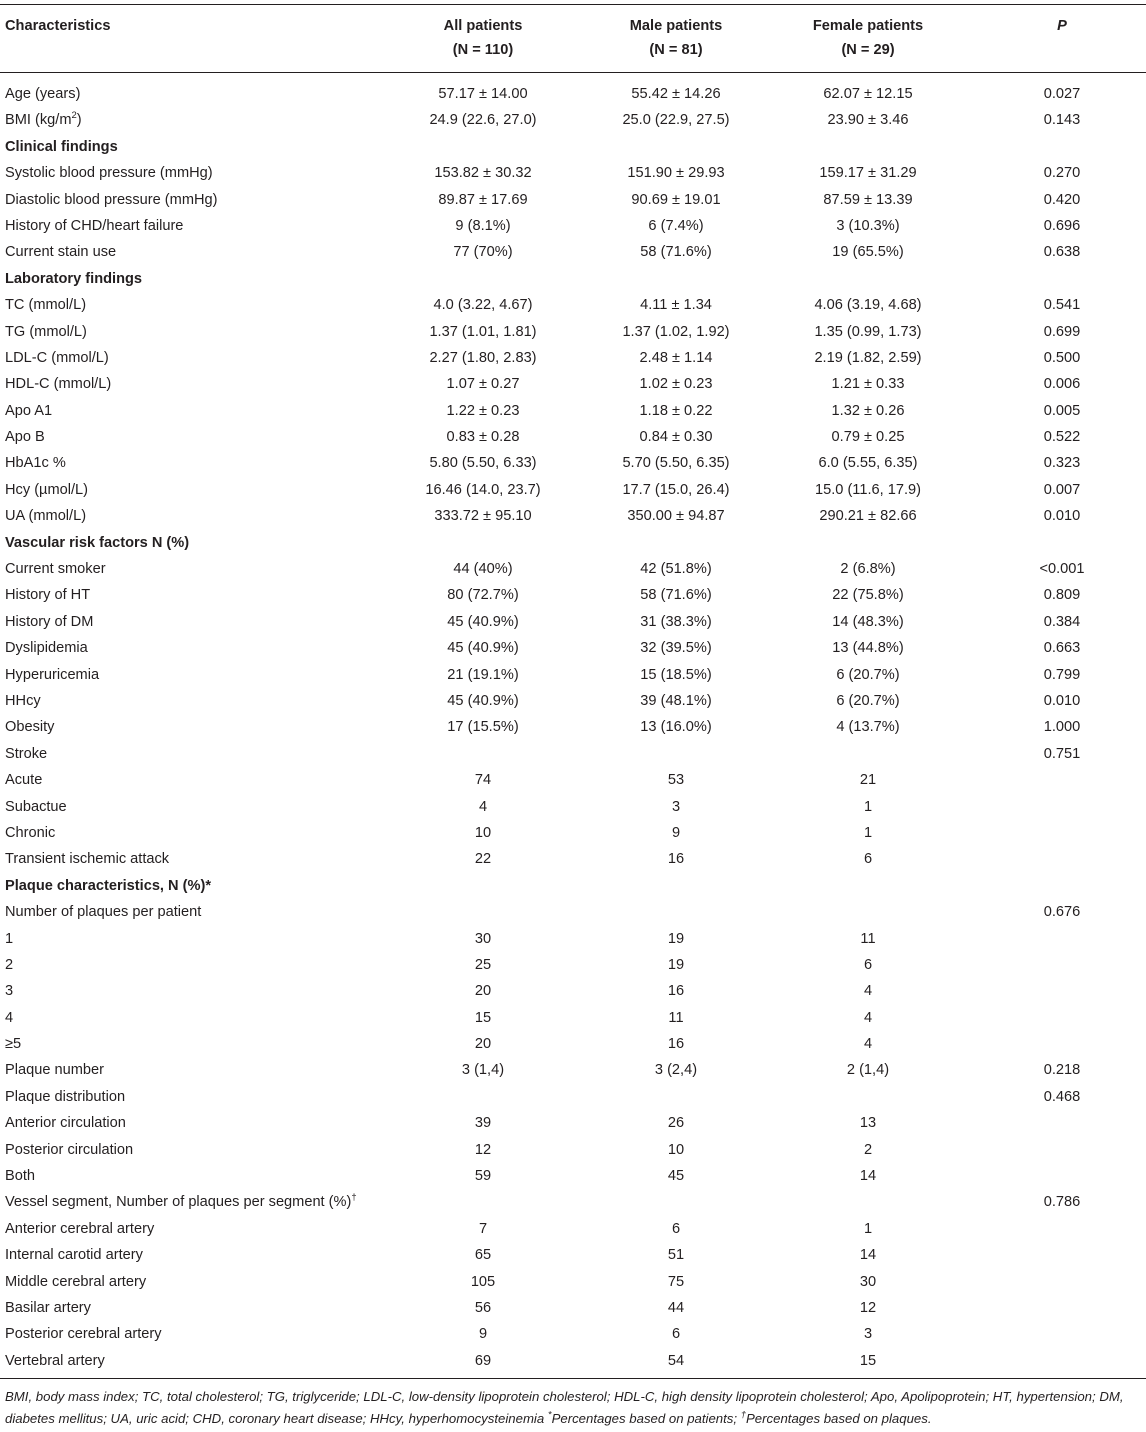  What do you see at coordinates (483, 225) in the screenshot?
I see `cell-all-patients: 9 (8.1%)` at bounding box center [483, 225].